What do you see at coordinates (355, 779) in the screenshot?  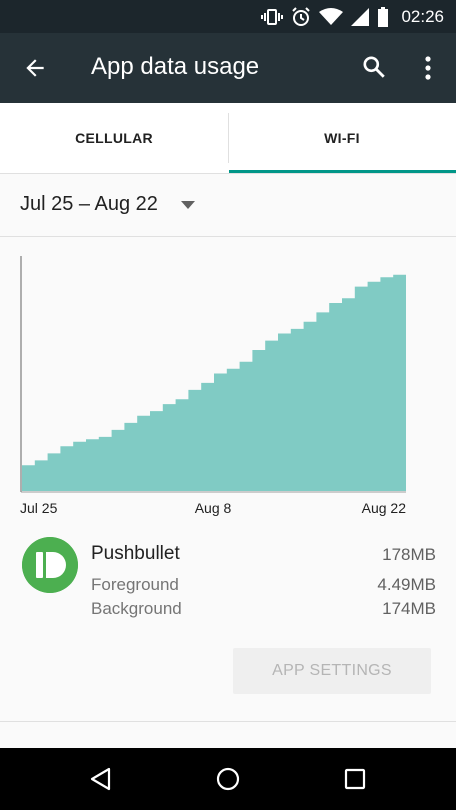 I see `nav-recents-icon` at bounding box center [355, 779].